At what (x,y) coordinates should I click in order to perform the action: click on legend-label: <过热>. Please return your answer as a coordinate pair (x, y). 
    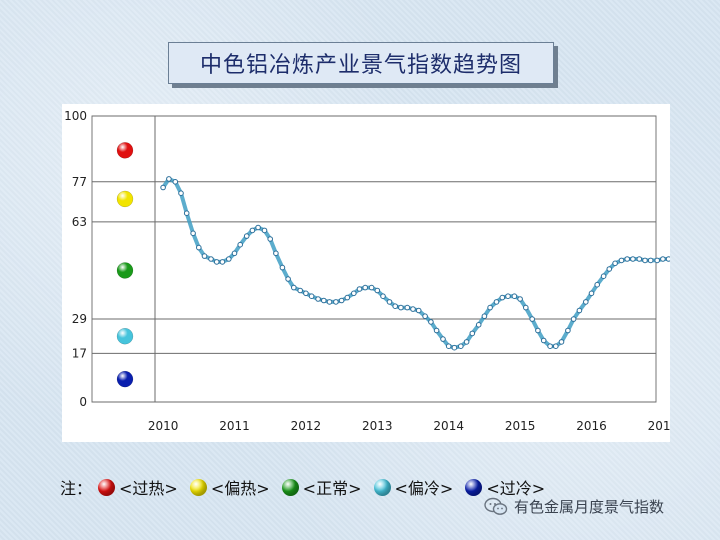
    Looking at the image, I should click on (148, 488).